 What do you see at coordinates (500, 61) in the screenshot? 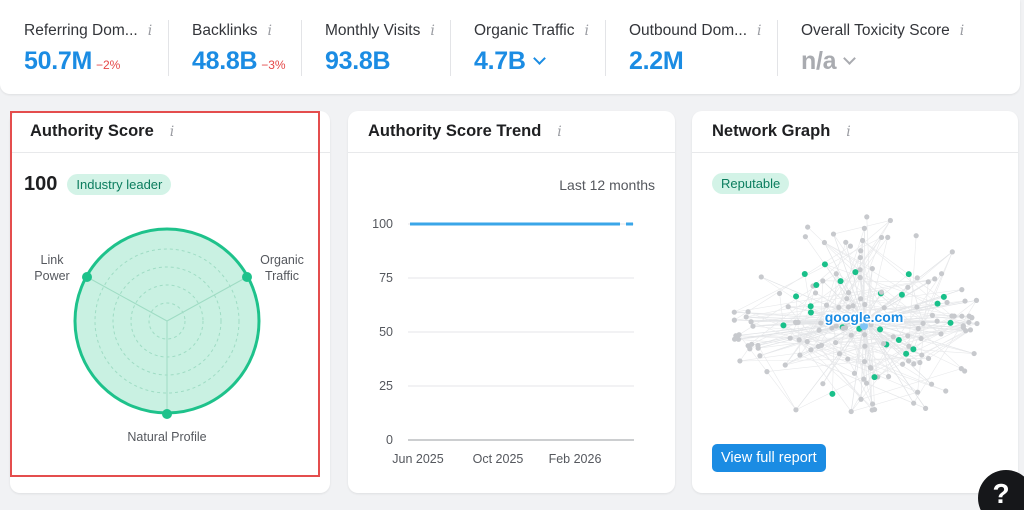
I see `metric-value: 4.7B` at bounding box center [500, 61].